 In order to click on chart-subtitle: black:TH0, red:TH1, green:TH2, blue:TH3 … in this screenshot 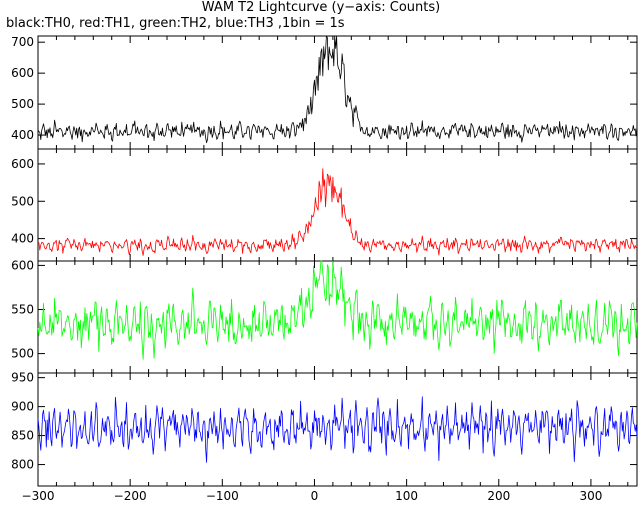, I will do `click(175, 23)`.